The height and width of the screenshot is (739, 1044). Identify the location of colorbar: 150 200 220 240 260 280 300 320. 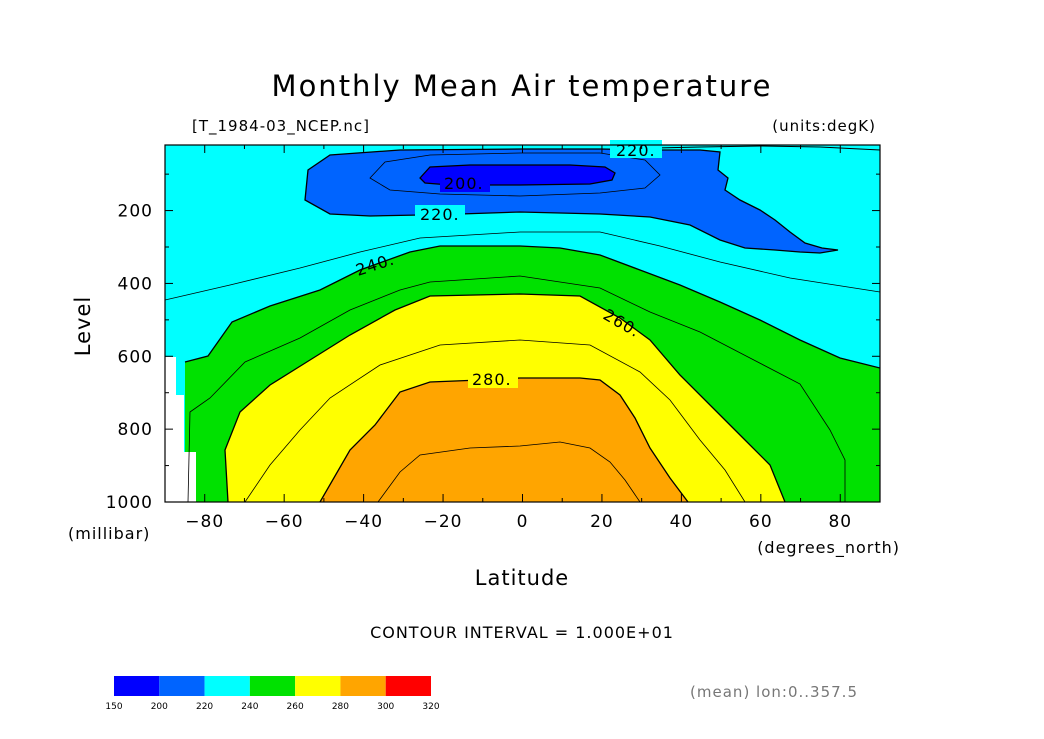
(272, 694).